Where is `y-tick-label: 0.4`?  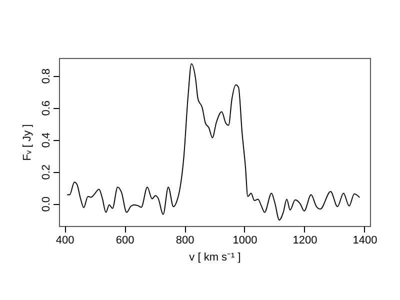
y-tick-label: 0.4 is located at coordinates (46, 140).